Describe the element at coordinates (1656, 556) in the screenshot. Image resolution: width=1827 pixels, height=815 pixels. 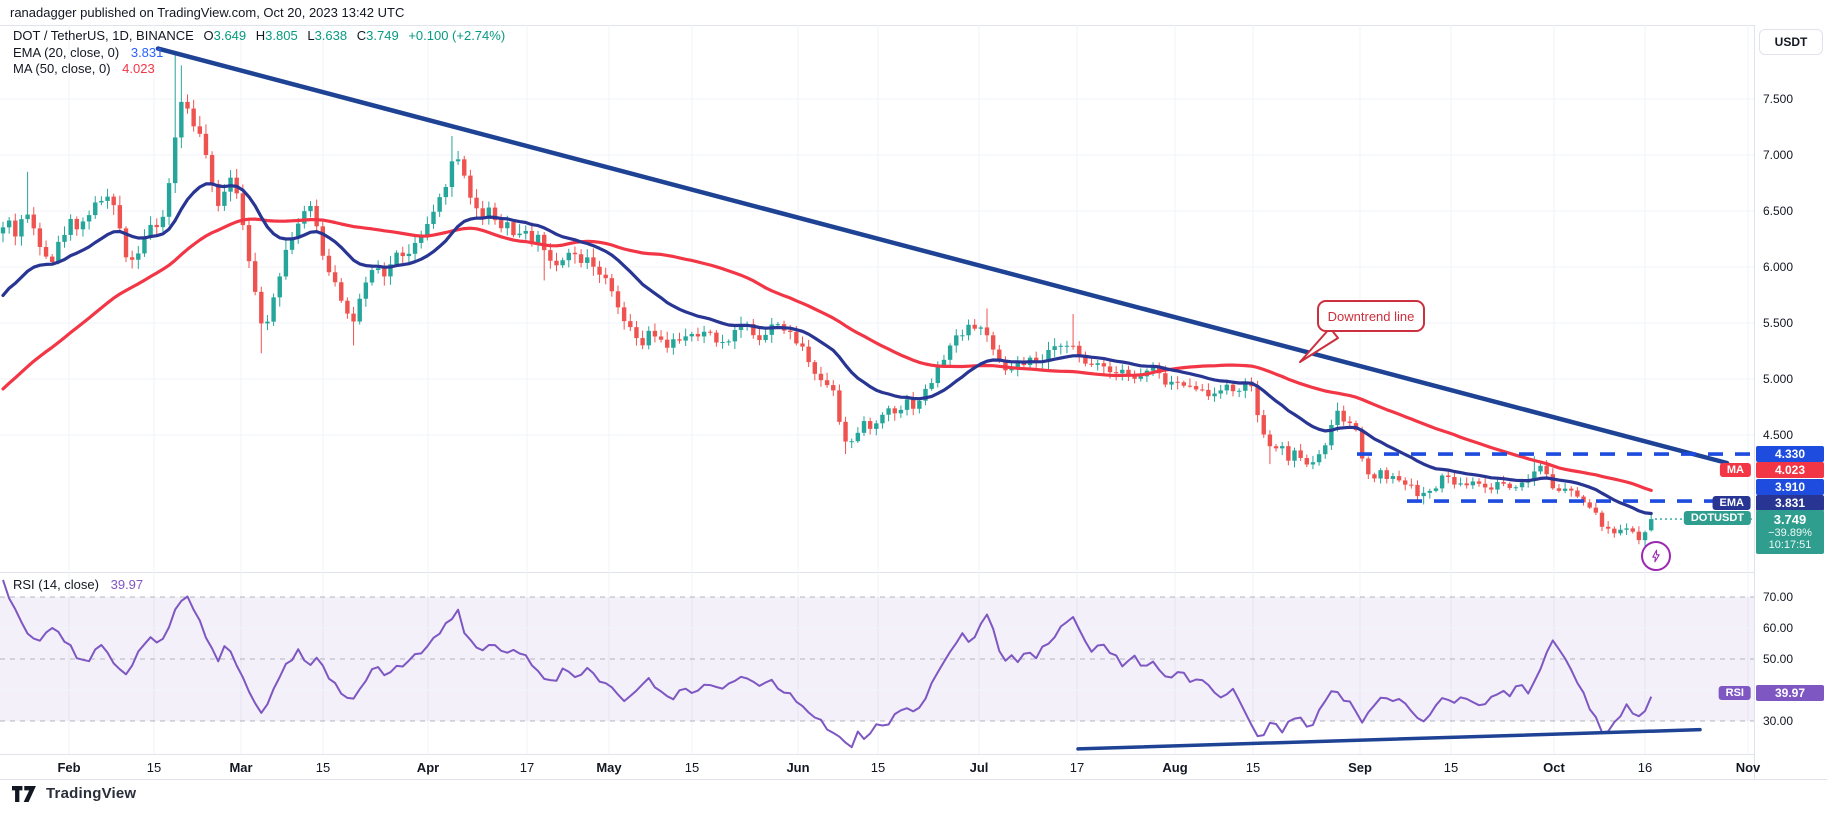
I see `flash-reaction-icon` at that location.